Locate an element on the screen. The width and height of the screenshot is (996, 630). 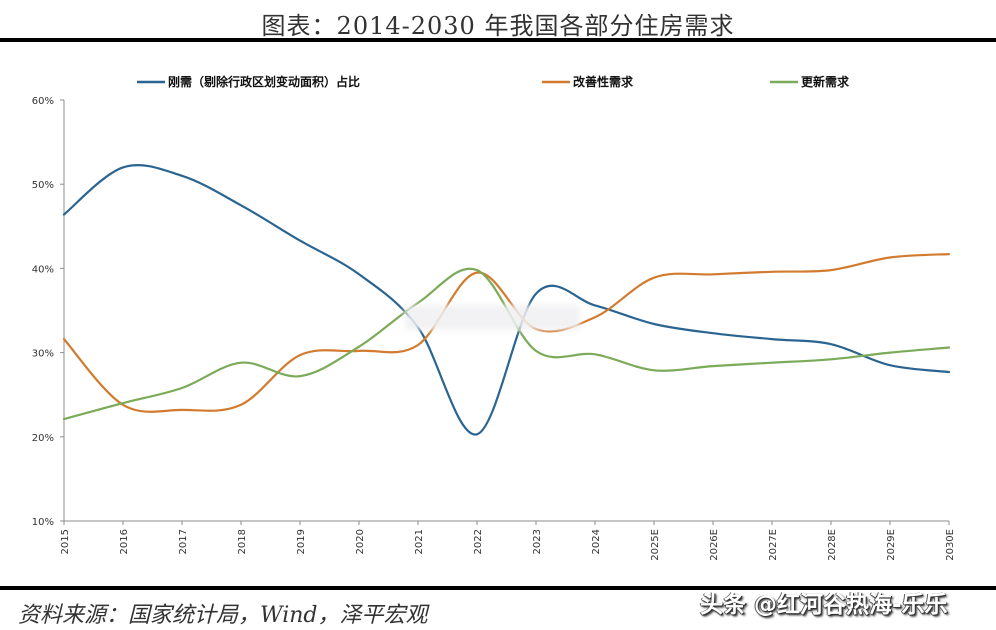
legend-item-rigid-demand: 刚需（剔除行政区划变动面积）占比 is located at coordinates (248, 81).